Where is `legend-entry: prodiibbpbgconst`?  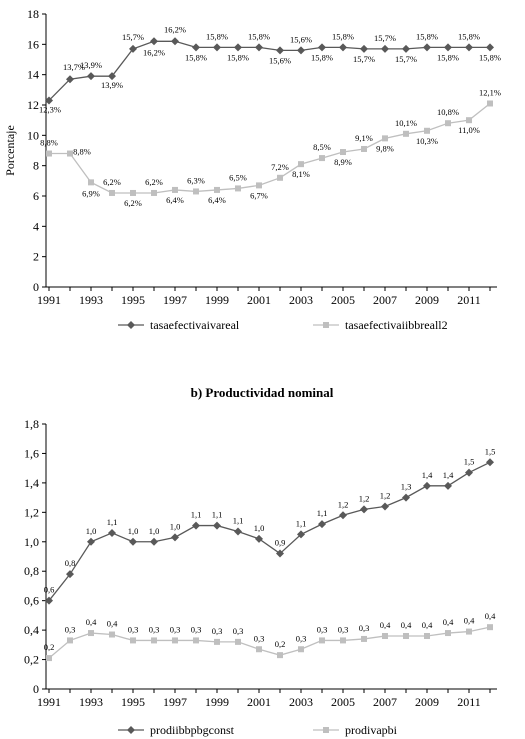
legend-entry: prodiibbpbgconst is located at coordinates (176, 730).